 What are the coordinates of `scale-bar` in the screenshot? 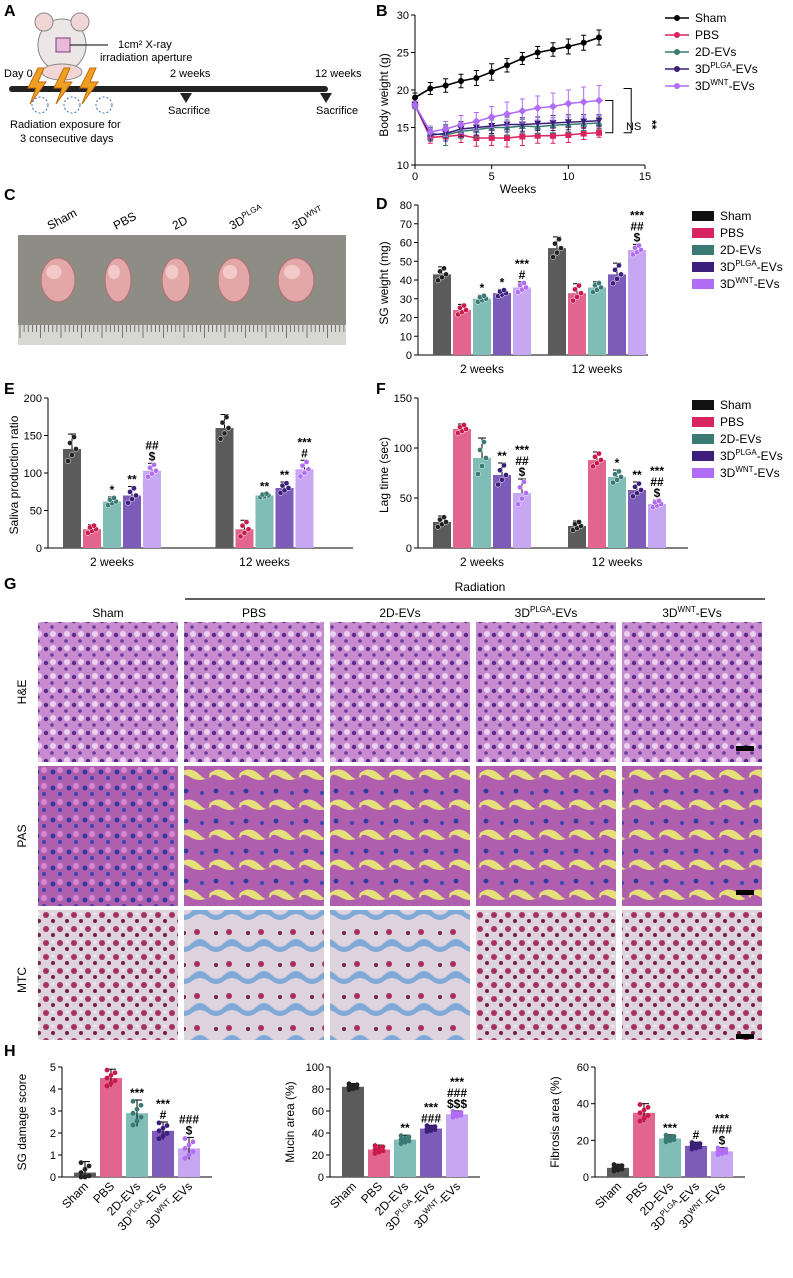 It's located at (745, 748).